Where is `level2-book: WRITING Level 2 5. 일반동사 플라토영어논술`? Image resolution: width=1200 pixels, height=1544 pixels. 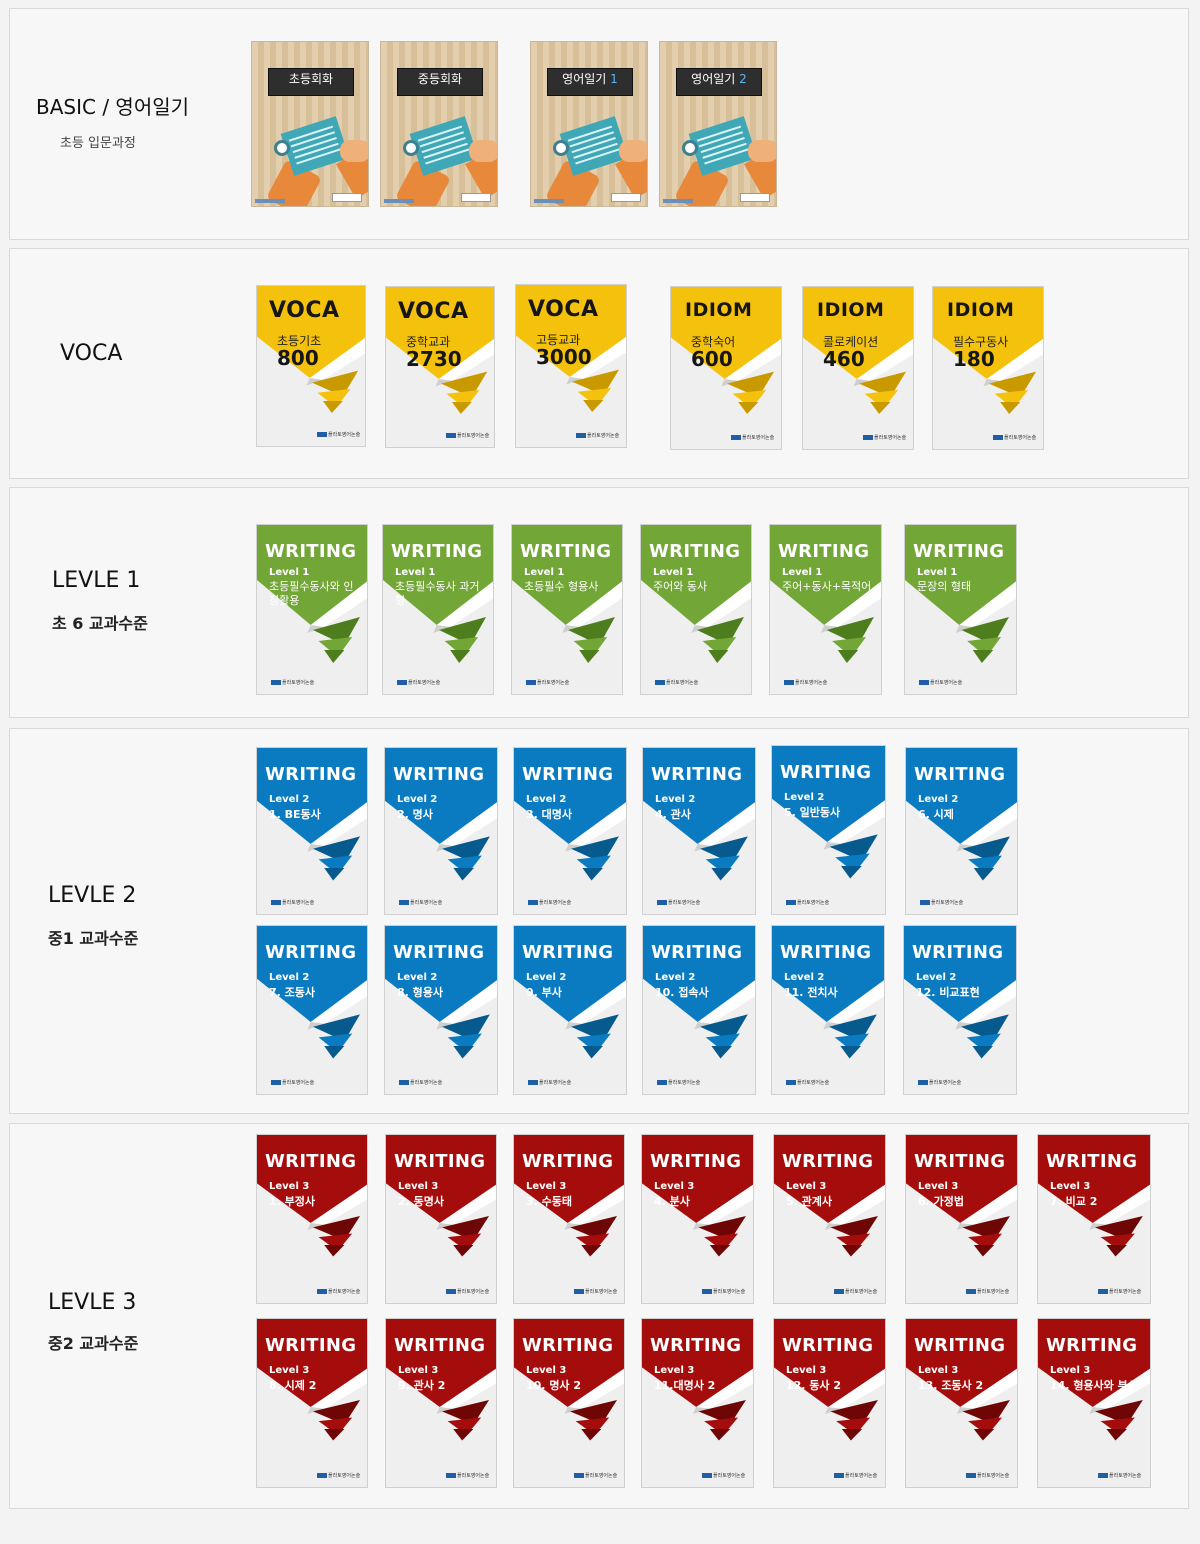
level2-book: WRITING Level 2 5. 일반동사 플라토영어논술 is located at coordinates (828, 830).